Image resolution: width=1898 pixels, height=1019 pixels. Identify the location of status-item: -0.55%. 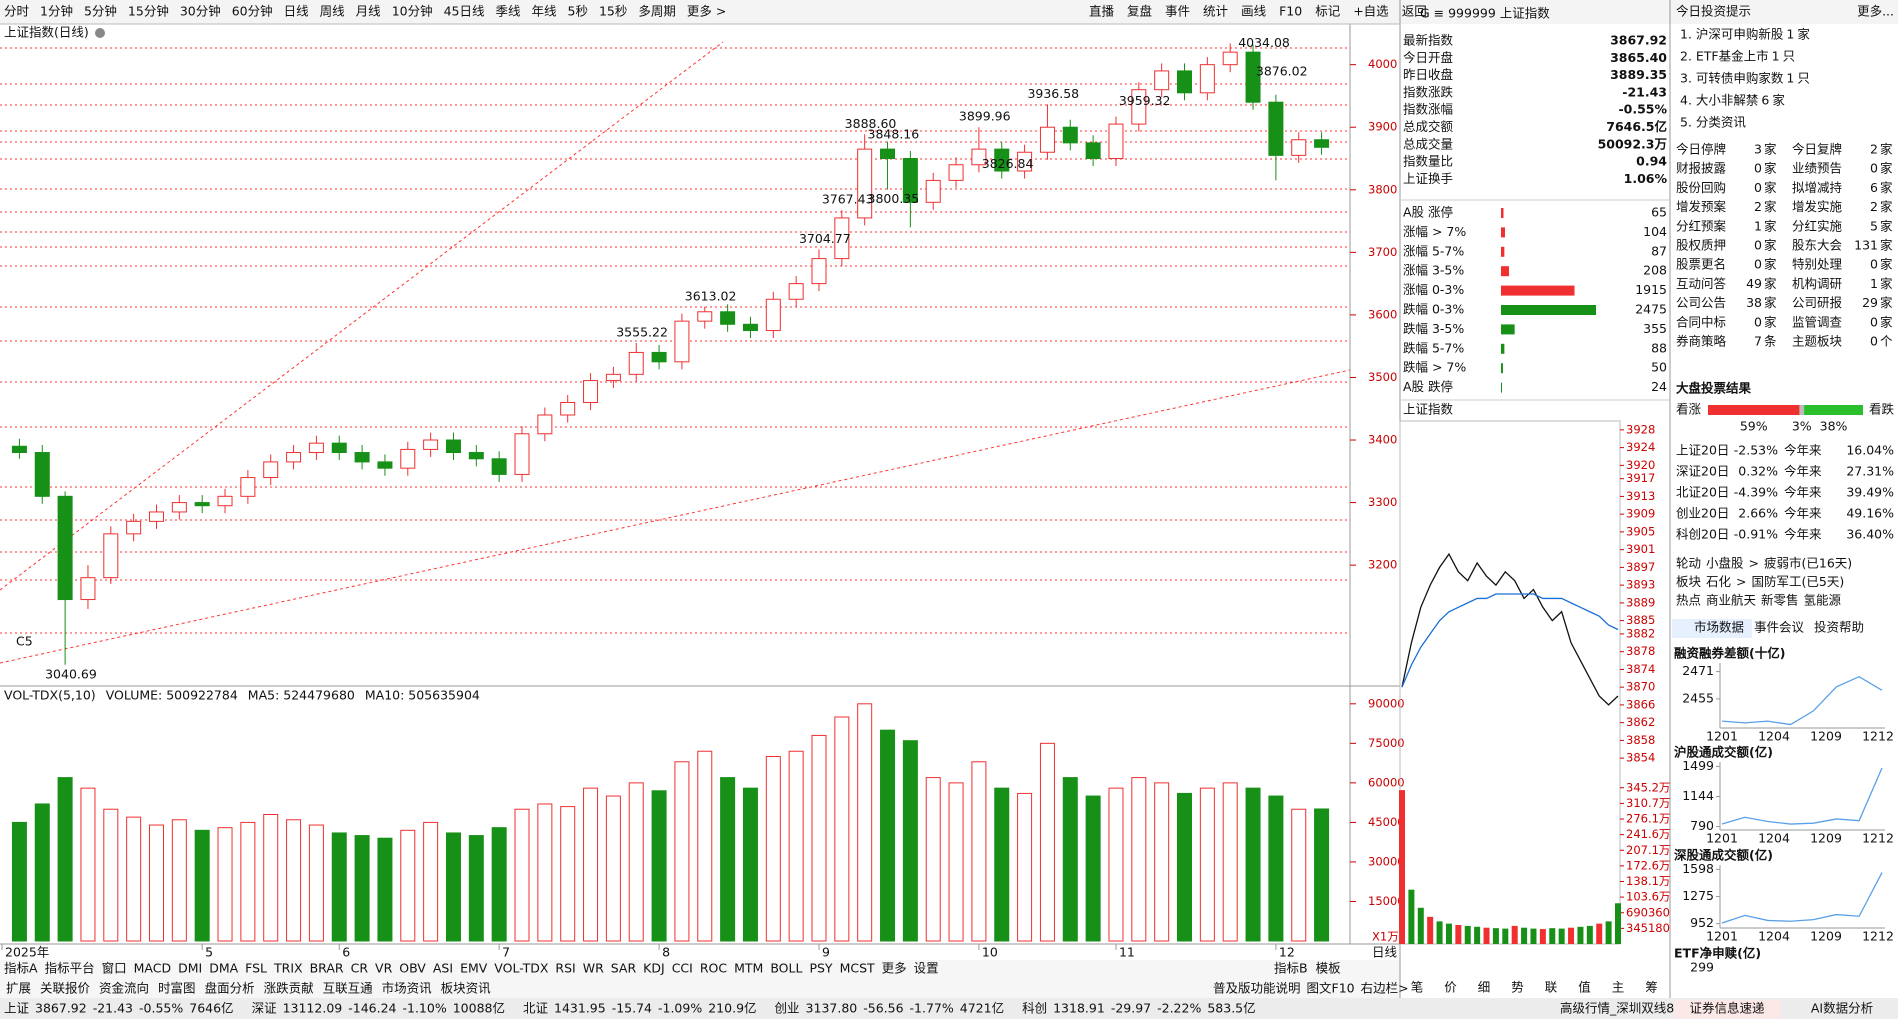
(161, 1008).